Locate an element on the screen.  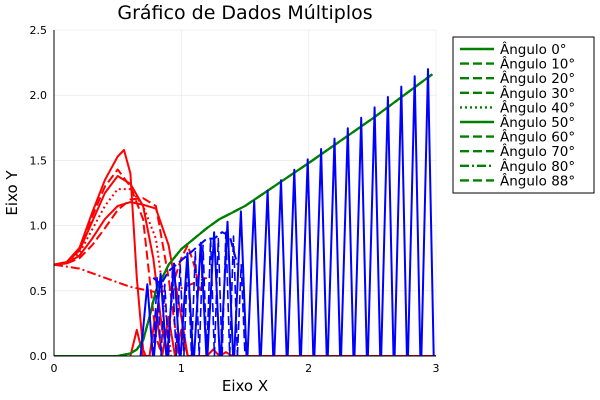
legend-label: Ângulo 50° is located at coordinates (537, 122).